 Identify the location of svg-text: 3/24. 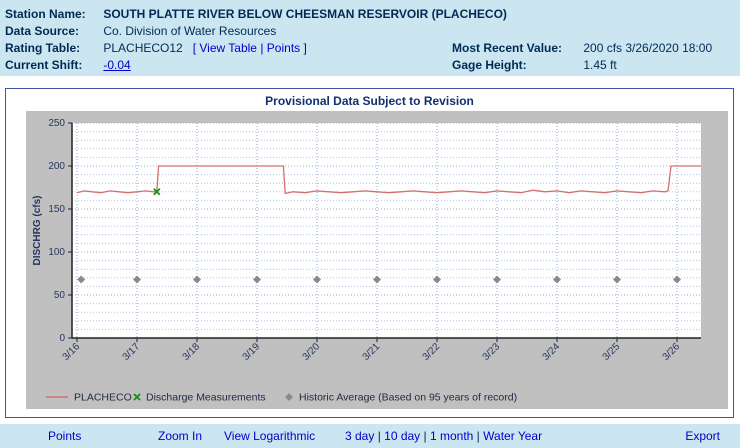
(552, 352).